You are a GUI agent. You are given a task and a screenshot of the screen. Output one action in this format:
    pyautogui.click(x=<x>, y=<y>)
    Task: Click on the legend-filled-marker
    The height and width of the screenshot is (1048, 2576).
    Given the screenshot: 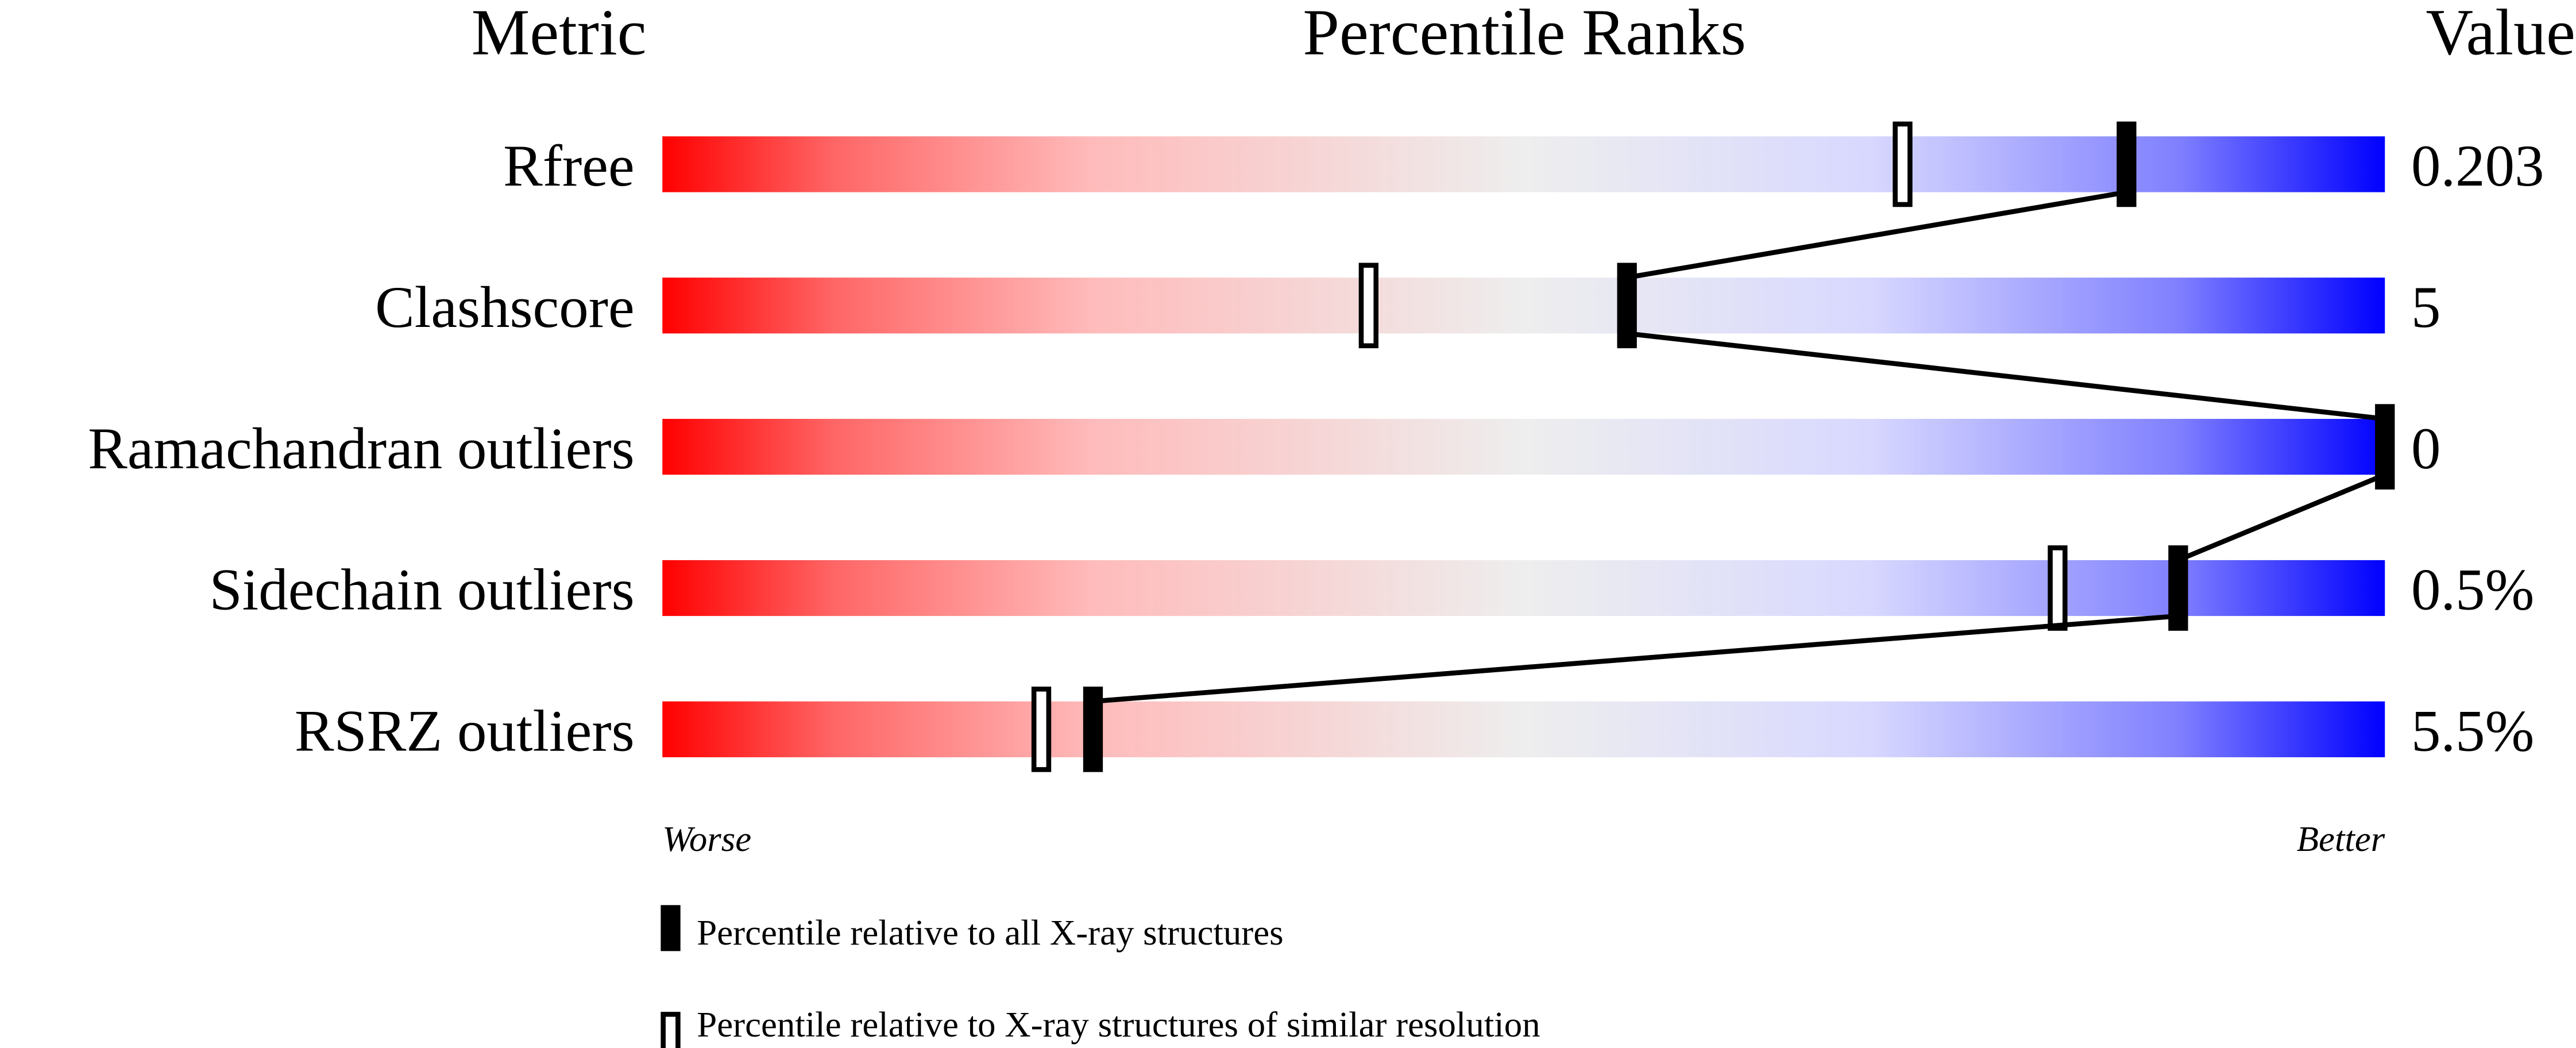 What is the action you would take?
    pyautogui.click(x=671, y=928)
    